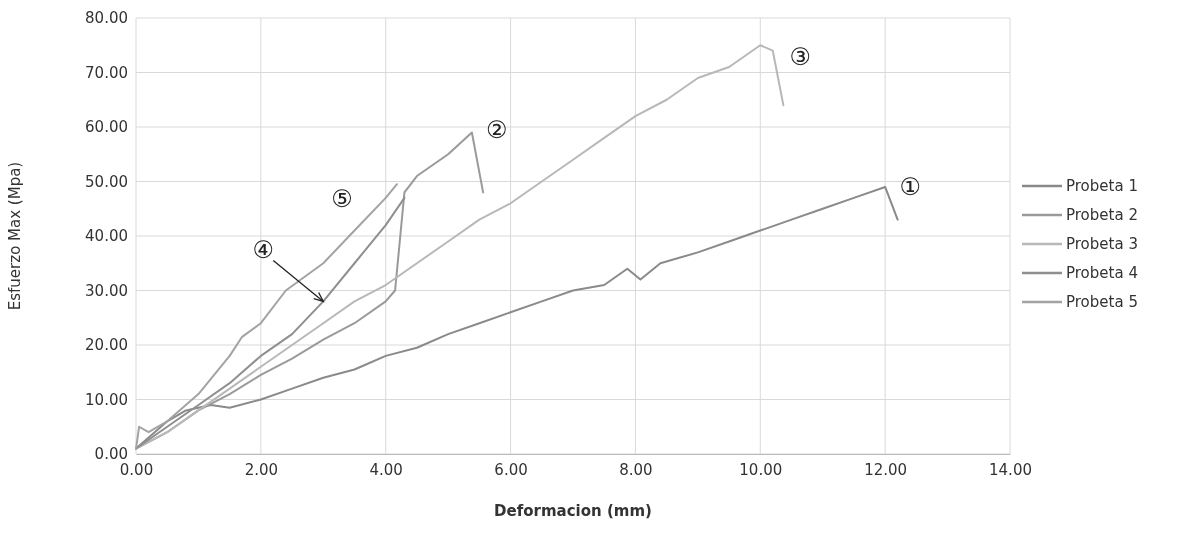  What do you see at coordinates (800, 57) in the screenshot?
I see `annotation: ③` at bounding box center [800, 57].